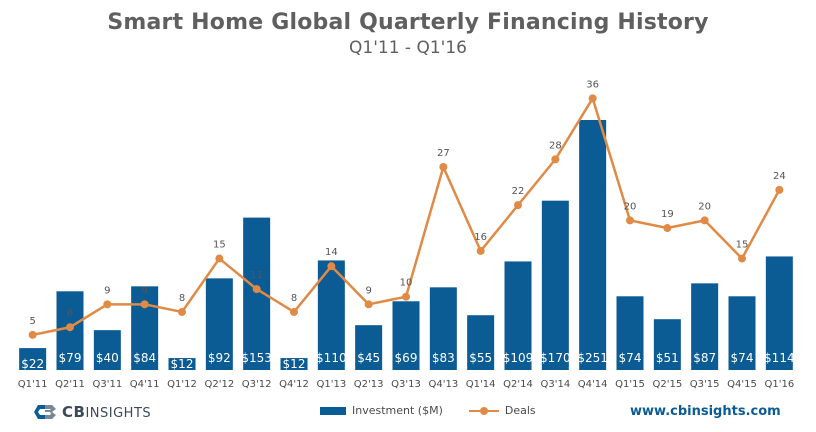 The image size is (816, 432). What do you see at coordinates (592, 358) in the screenshot?
I see `bar-value-label: $251` at bounding box center [592, 358].